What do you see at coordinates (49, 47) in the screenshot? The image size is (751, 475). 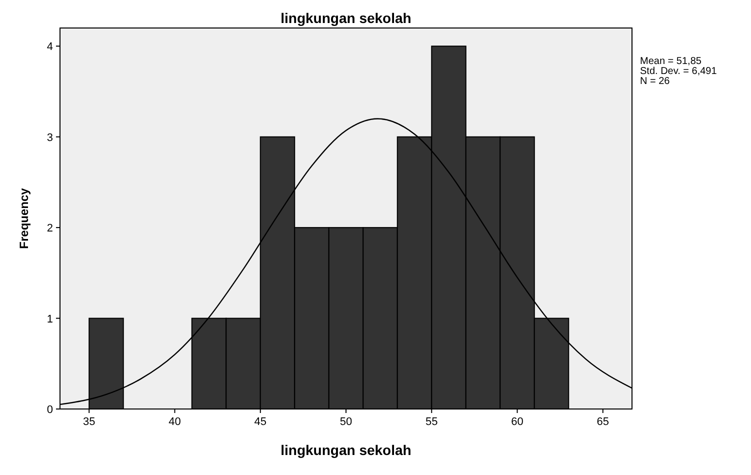 I see `y-tick-label: 4` at bounding box center [49, 47].